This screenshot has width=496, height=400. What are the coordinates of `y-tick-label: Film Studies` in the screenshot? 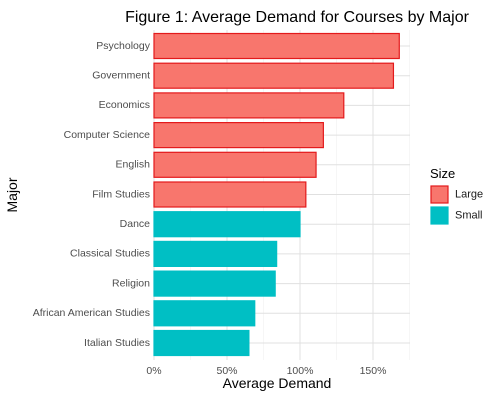 It's located at (121, 194).